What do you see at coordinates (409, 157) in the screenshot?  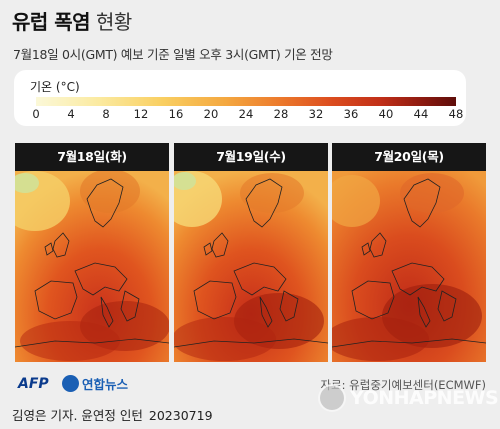 I see `panel-date: 7월20일(목)` at bounding box center [409, 157].